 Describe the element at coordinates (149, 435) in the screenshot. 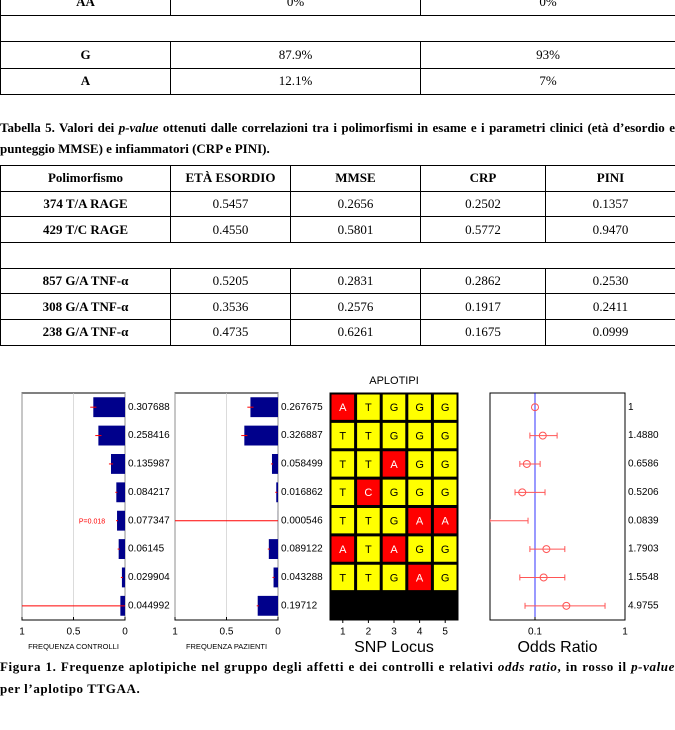

I see `value-label: 0.258416` at that location.